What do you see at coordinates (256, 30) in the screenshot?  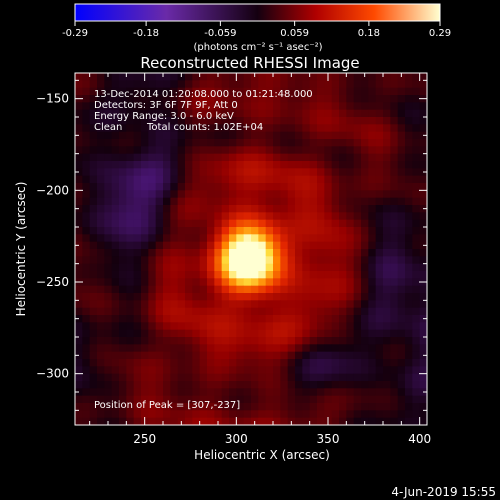 I see `colorbar-ticks: -0.29 -0.18 -0.059 0.059 0.18 0.29` at bounding box center [256, 30].